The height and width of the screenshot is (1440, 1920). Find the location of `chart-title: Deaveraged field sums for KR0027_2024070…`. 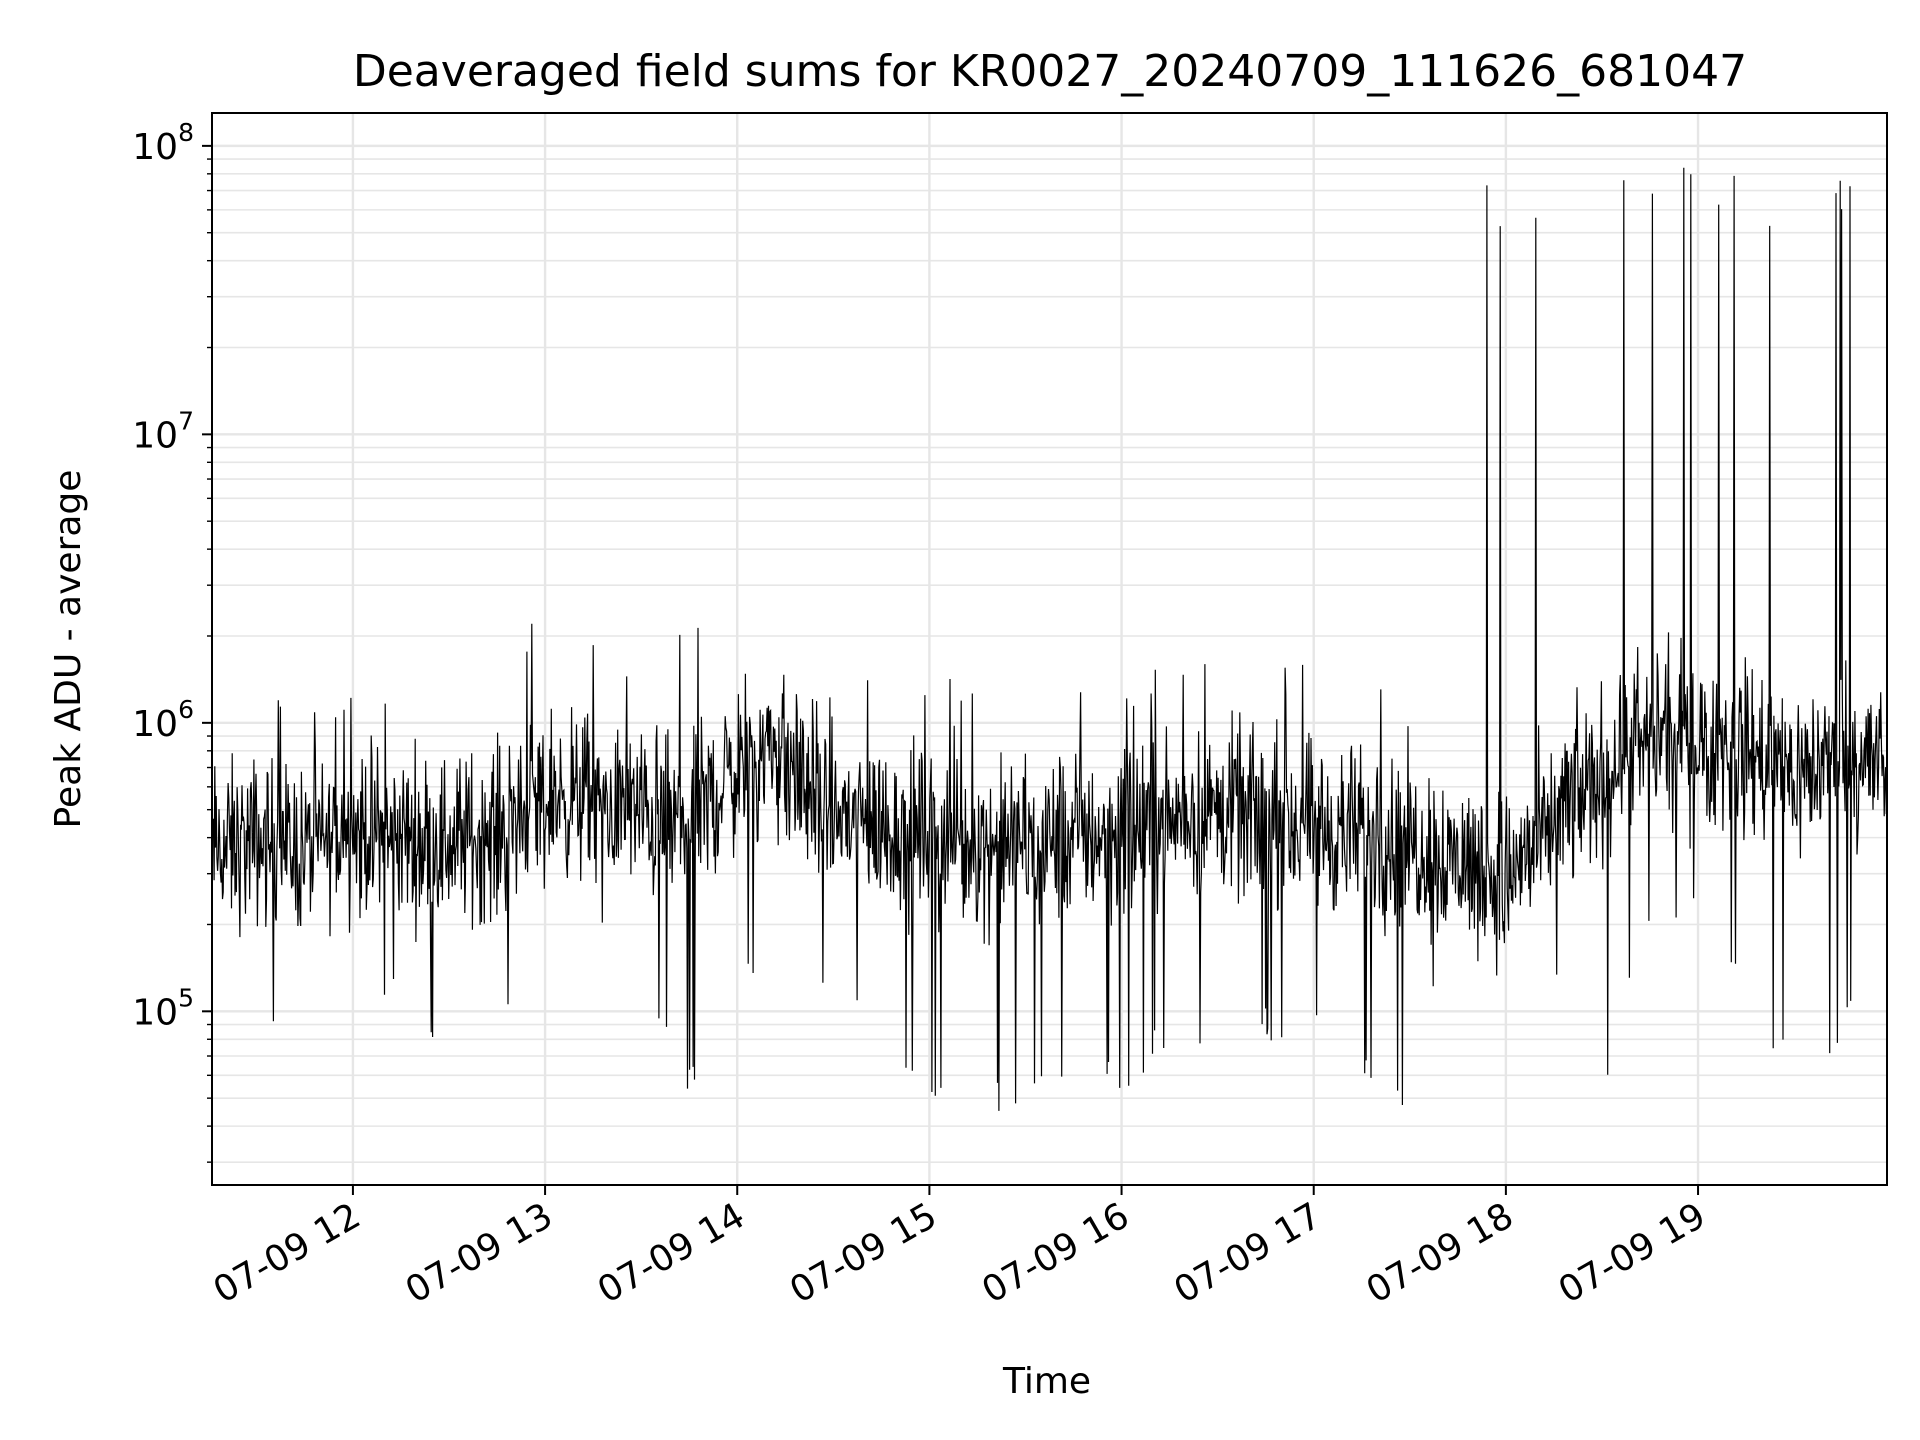

chart-title: Deaveraged field sums for KR0027_2024070… is located at coordinates (1050, 71).